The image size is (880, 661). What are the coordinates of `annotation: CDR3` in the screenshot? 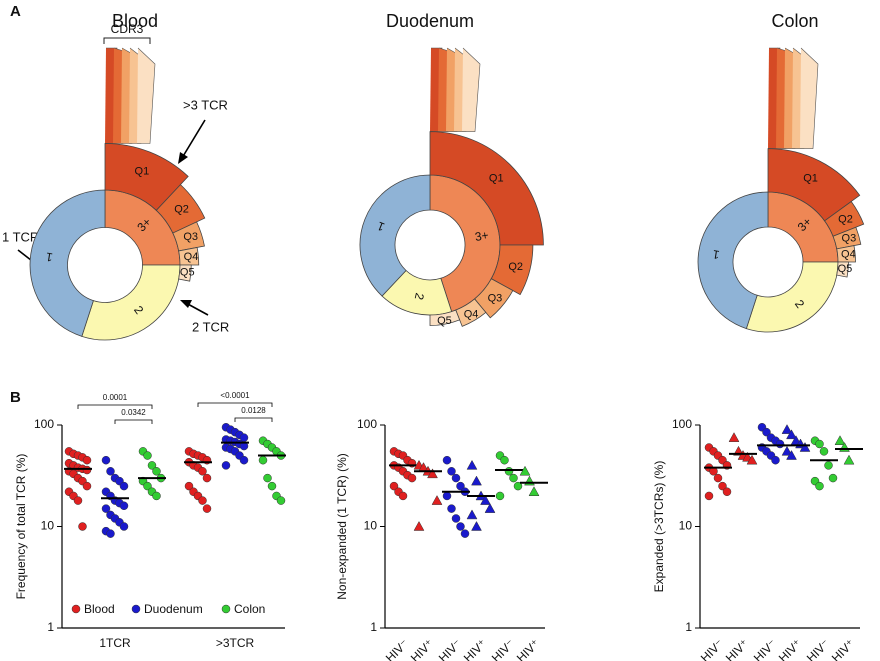 It's located at (127, 29).